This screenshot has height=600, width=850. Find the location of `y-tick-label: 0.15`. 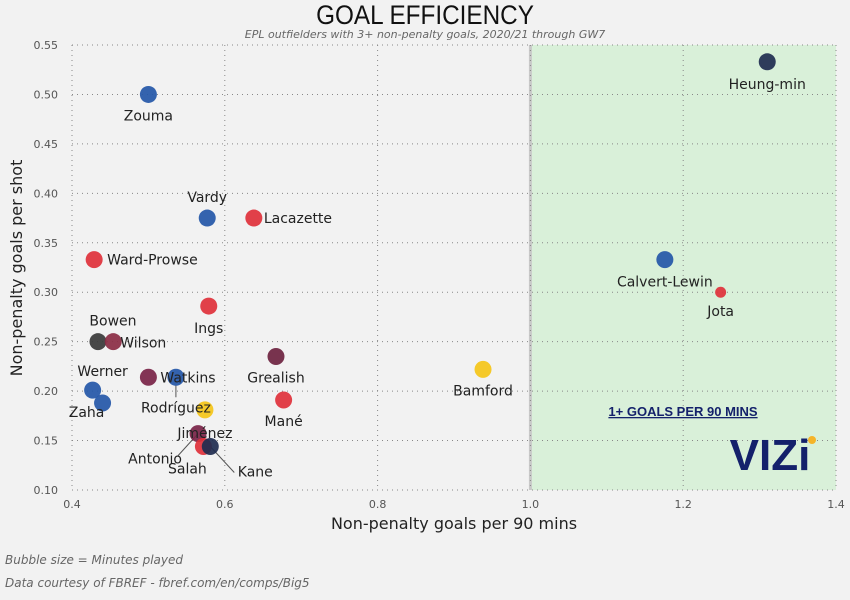

y-tick-label: 0.15 is located at coordinates (46, 441).